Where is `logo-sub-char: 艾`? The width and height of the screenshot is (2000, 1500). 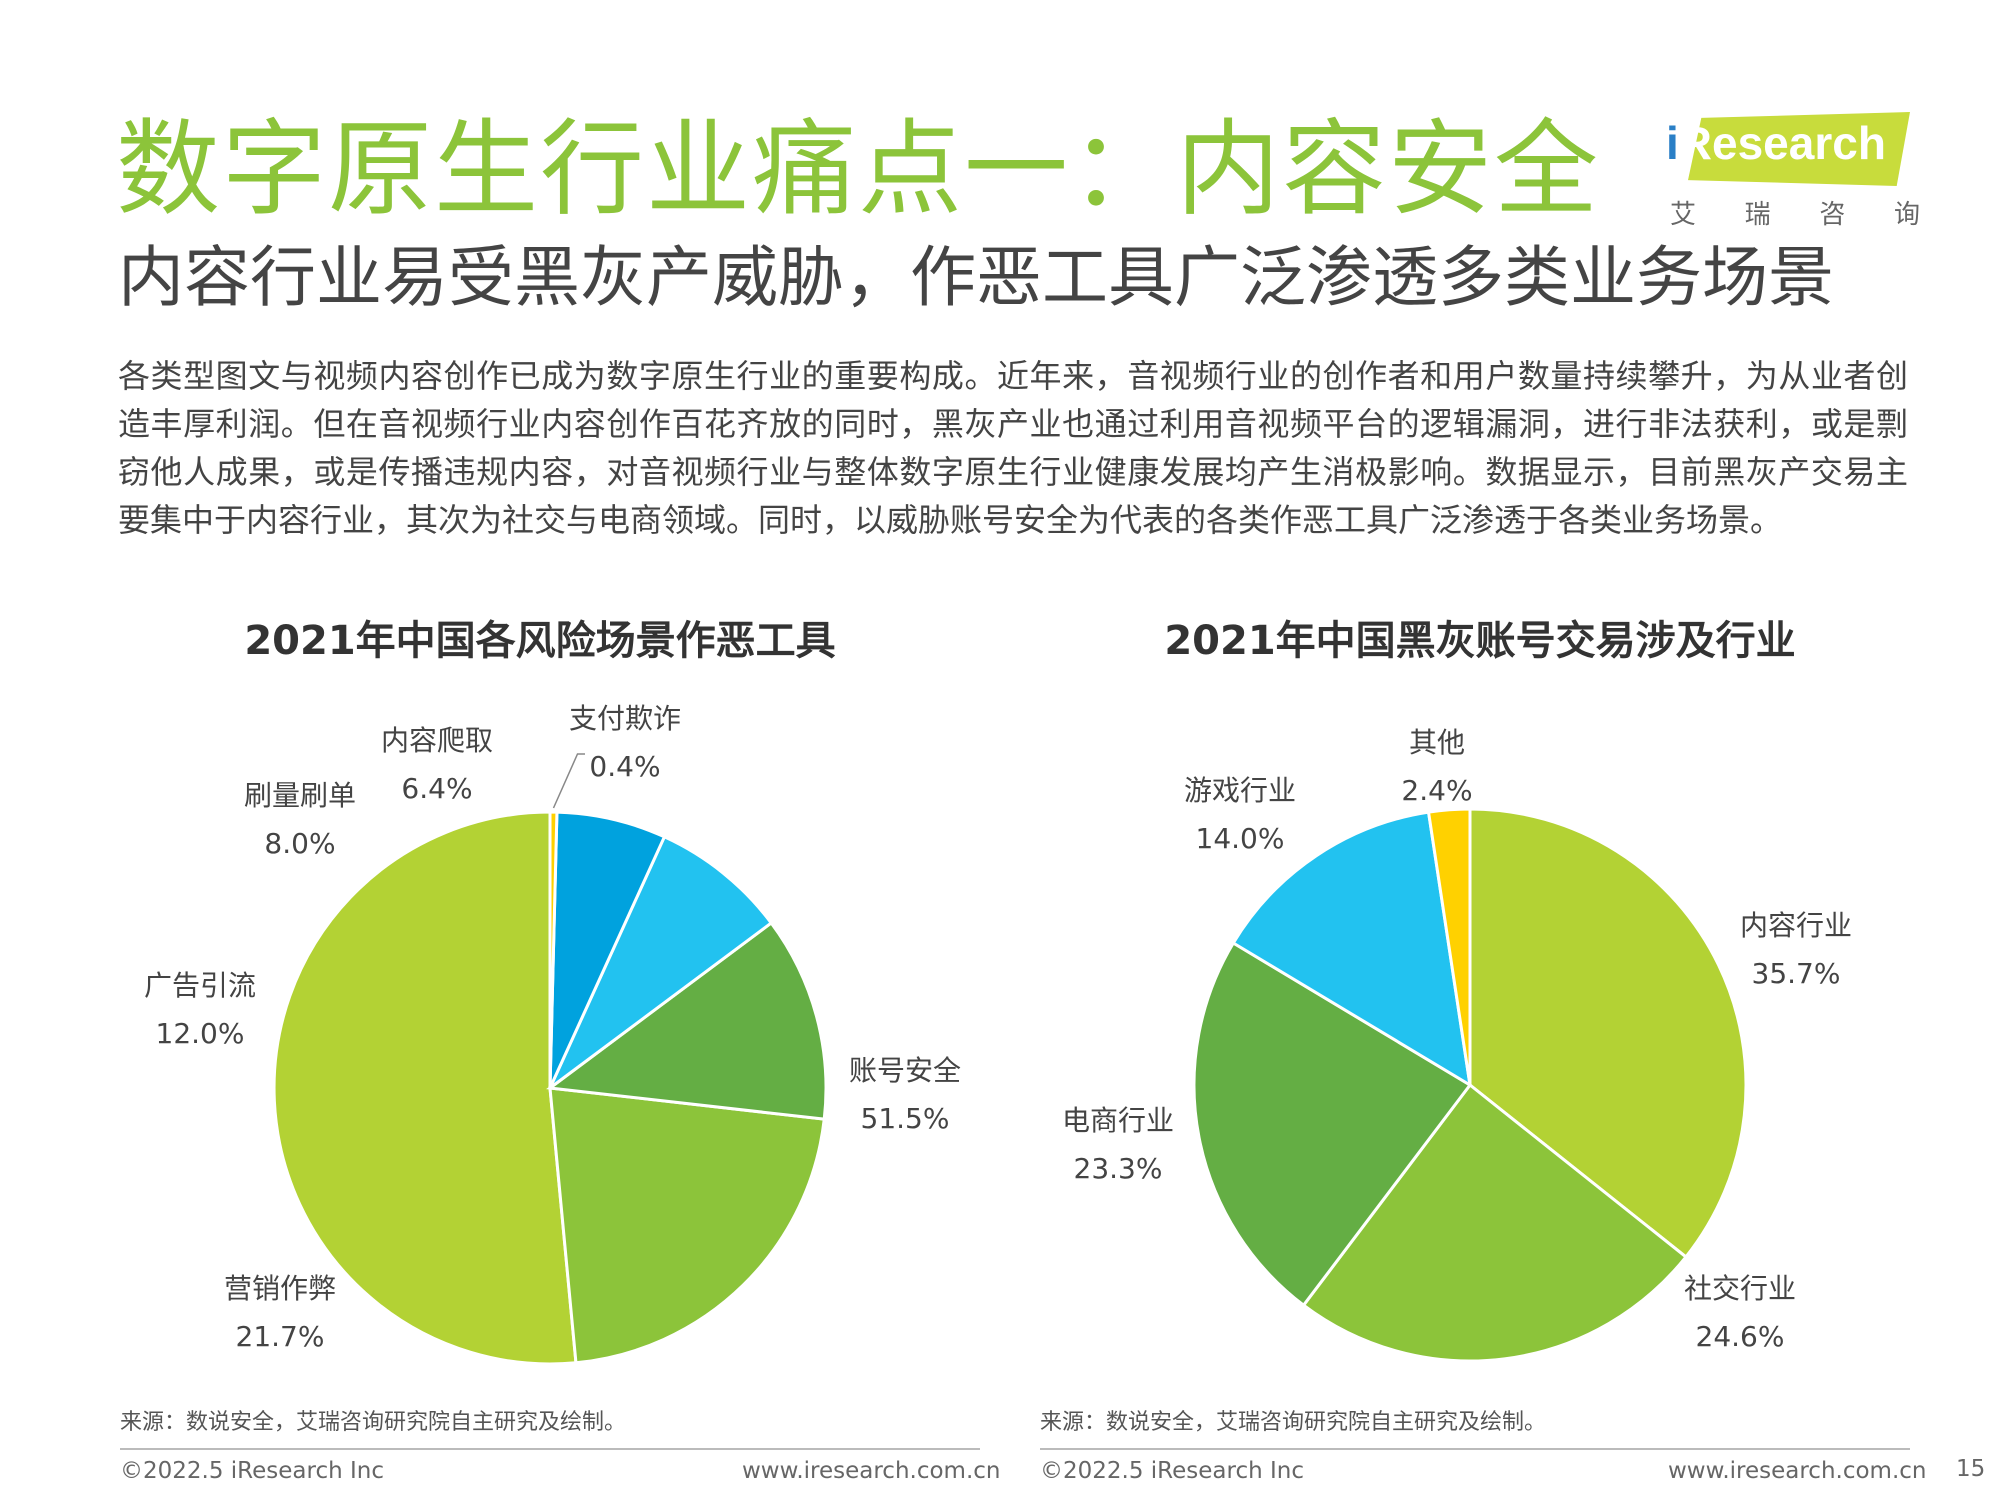
logo-sub-char: 艾 is located at coordinates (1683, 215).